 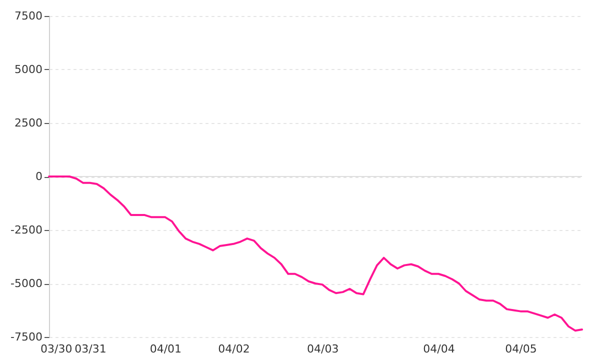 What do you see at coordinates (439, 349) in the screenshot?
I see `x-tick-label: 04/04` at bounding box center [439, 349].